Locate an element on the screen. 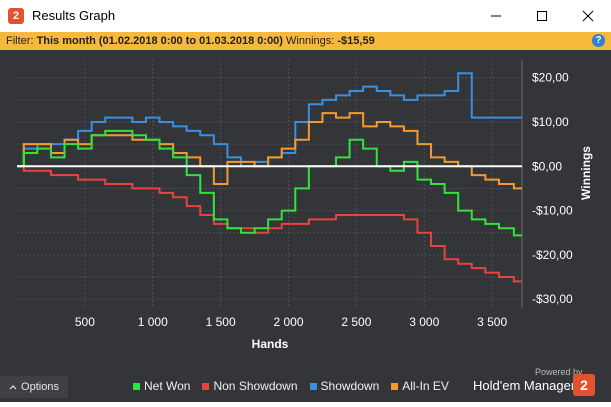 The width and height of the screenshot is (611, 407). minimize-icon is located at coordinates (496, 16).